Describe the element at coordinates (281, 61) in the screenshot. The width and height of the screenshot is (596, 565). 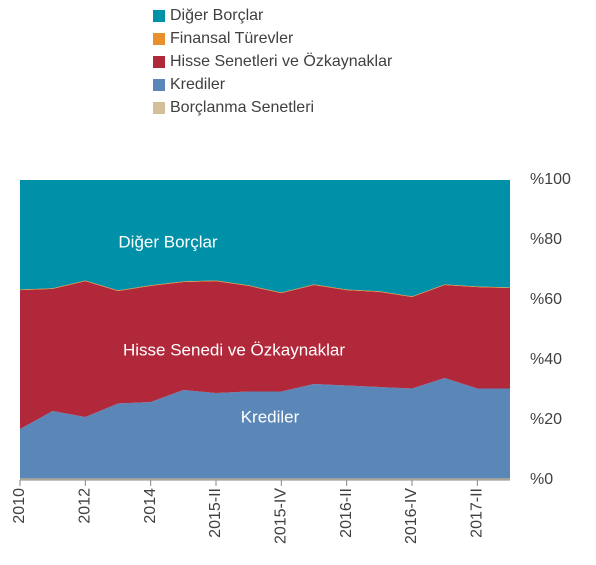
I see `legend-label: Hisse Senetleri ve Özkaynaklar` at that location.